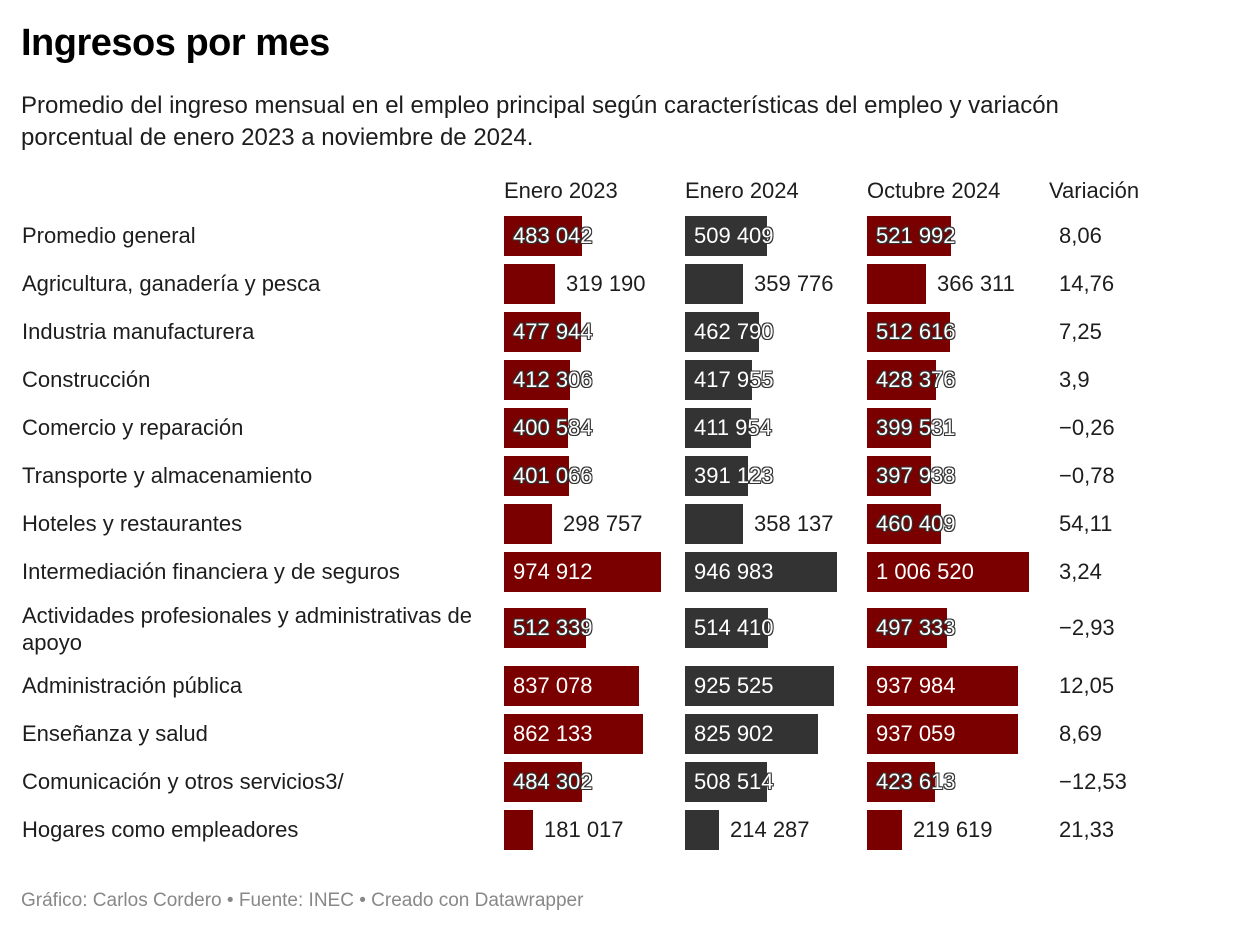 The image size is (1240, 936). I want to click on value-label-enero-2023: 319 190, so click(606, 283).